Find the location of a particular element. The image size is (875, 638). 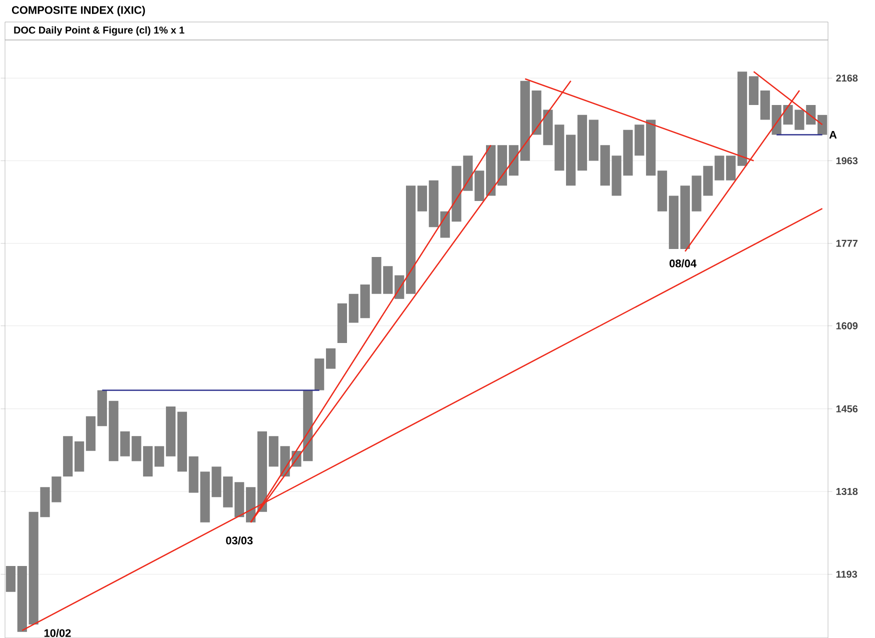

annotation: 10/02 is located at coordinates (57, 633).